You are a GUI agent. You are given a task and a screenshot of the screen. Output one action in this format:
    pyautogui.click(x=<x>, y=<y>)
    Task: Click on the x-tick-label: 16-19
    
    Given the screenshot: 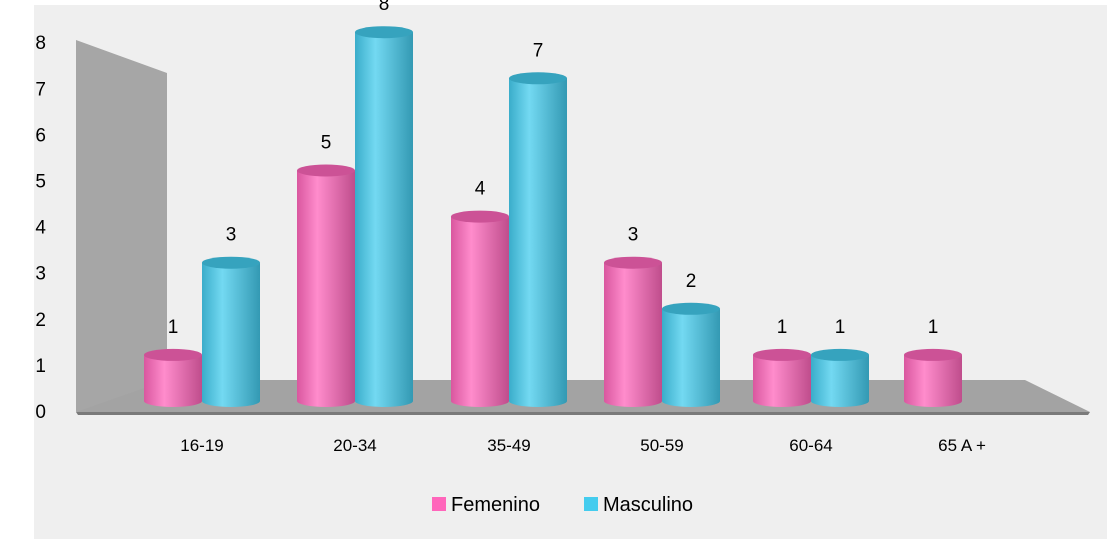 What is the action you would take?
    pyautogui.click(x=201, y=445)
    